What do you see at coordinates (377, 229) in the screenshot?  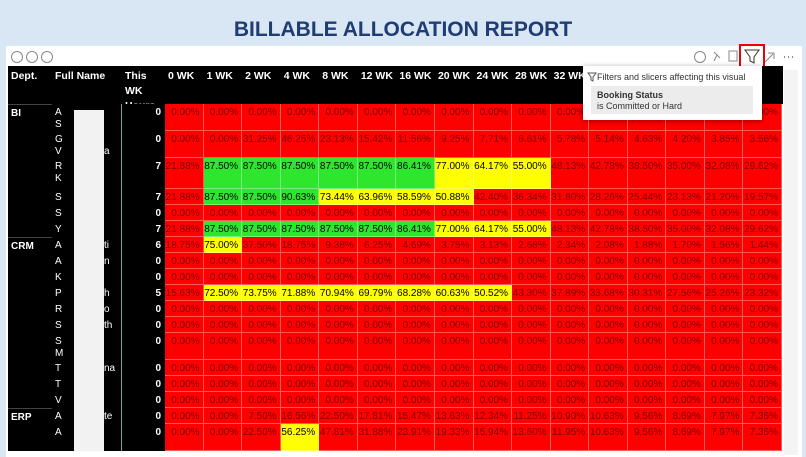 I see `allocation-cell: 87.50%` at bounding box center [377, 229].